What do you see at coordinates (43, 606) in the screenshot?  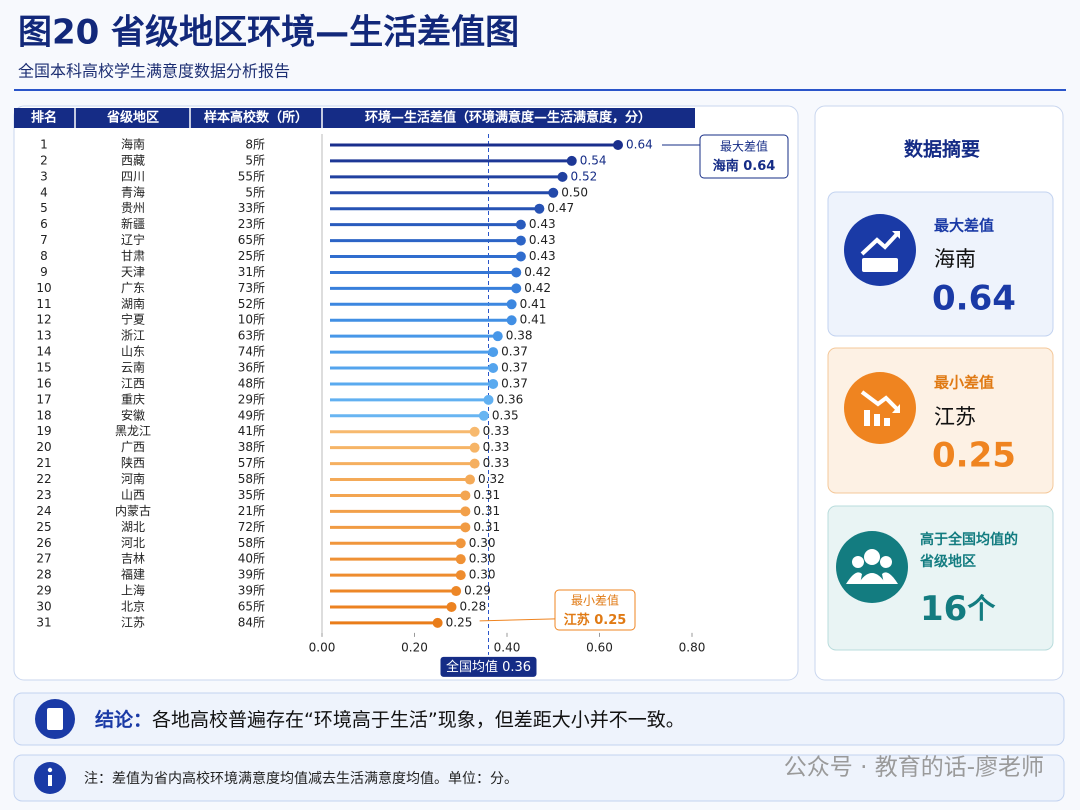 I see `rank: 30` at bounding box center [43, 606].